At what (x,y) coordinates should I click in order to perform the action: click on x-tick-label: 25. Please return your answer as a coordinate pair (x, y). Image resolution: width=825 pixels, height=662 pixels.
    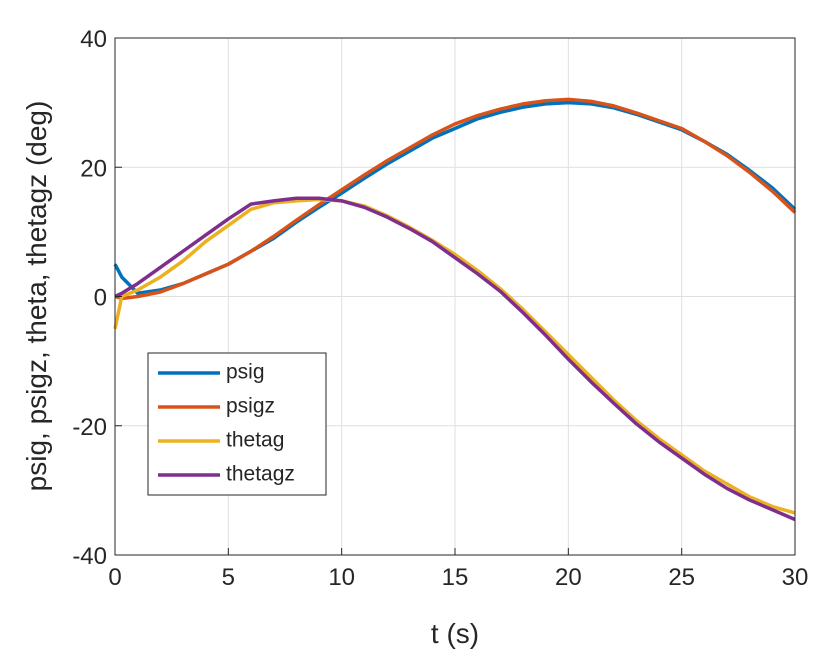
    Looking at the image, I should click on (681, 577).